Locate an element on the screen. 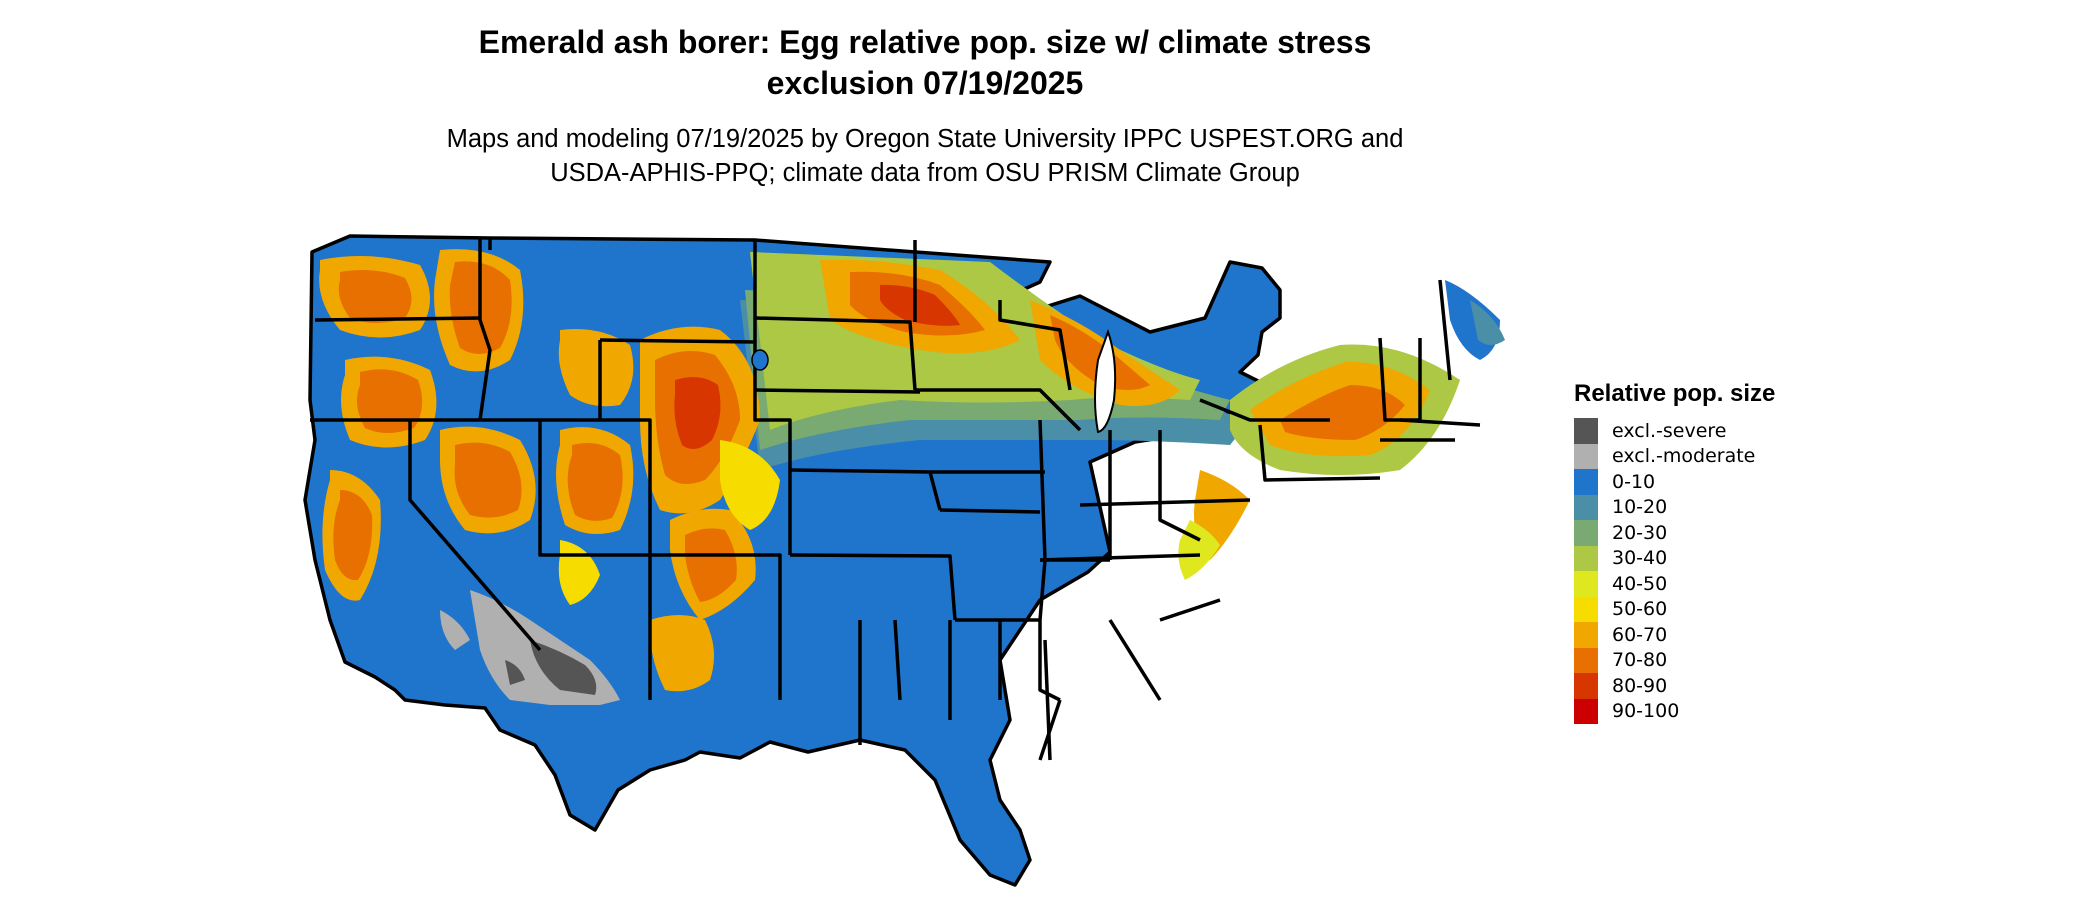 This screenshot has width=2100, height=900. legend-item: 60-70 is located at coordinates (1674, 635).